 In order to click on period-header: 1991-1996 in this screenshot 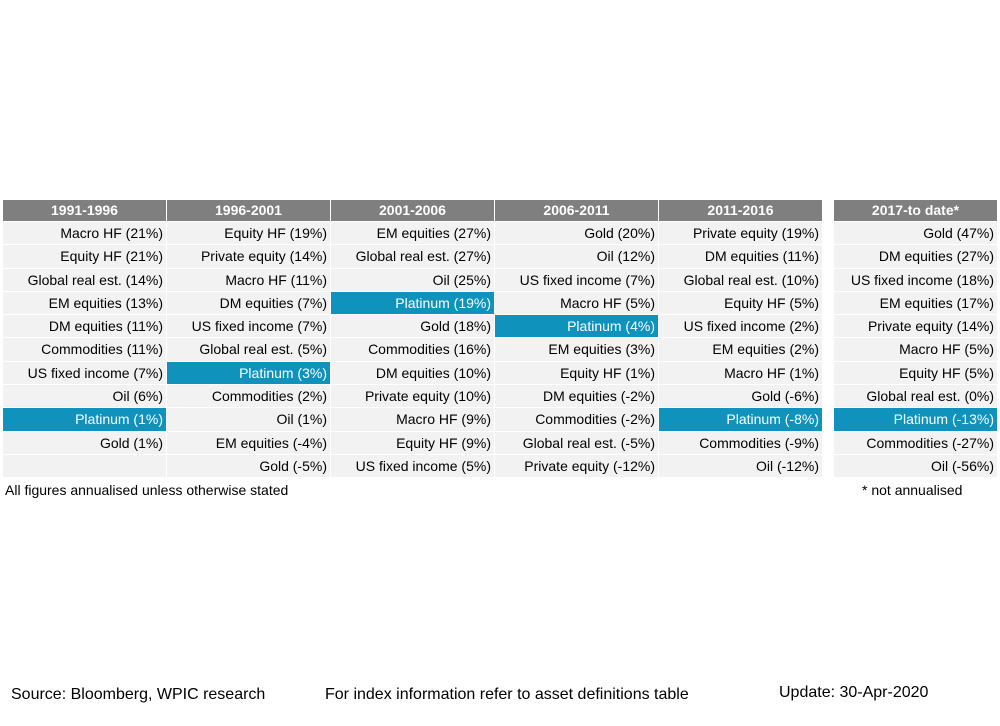, I will do `click(84, 210)`.